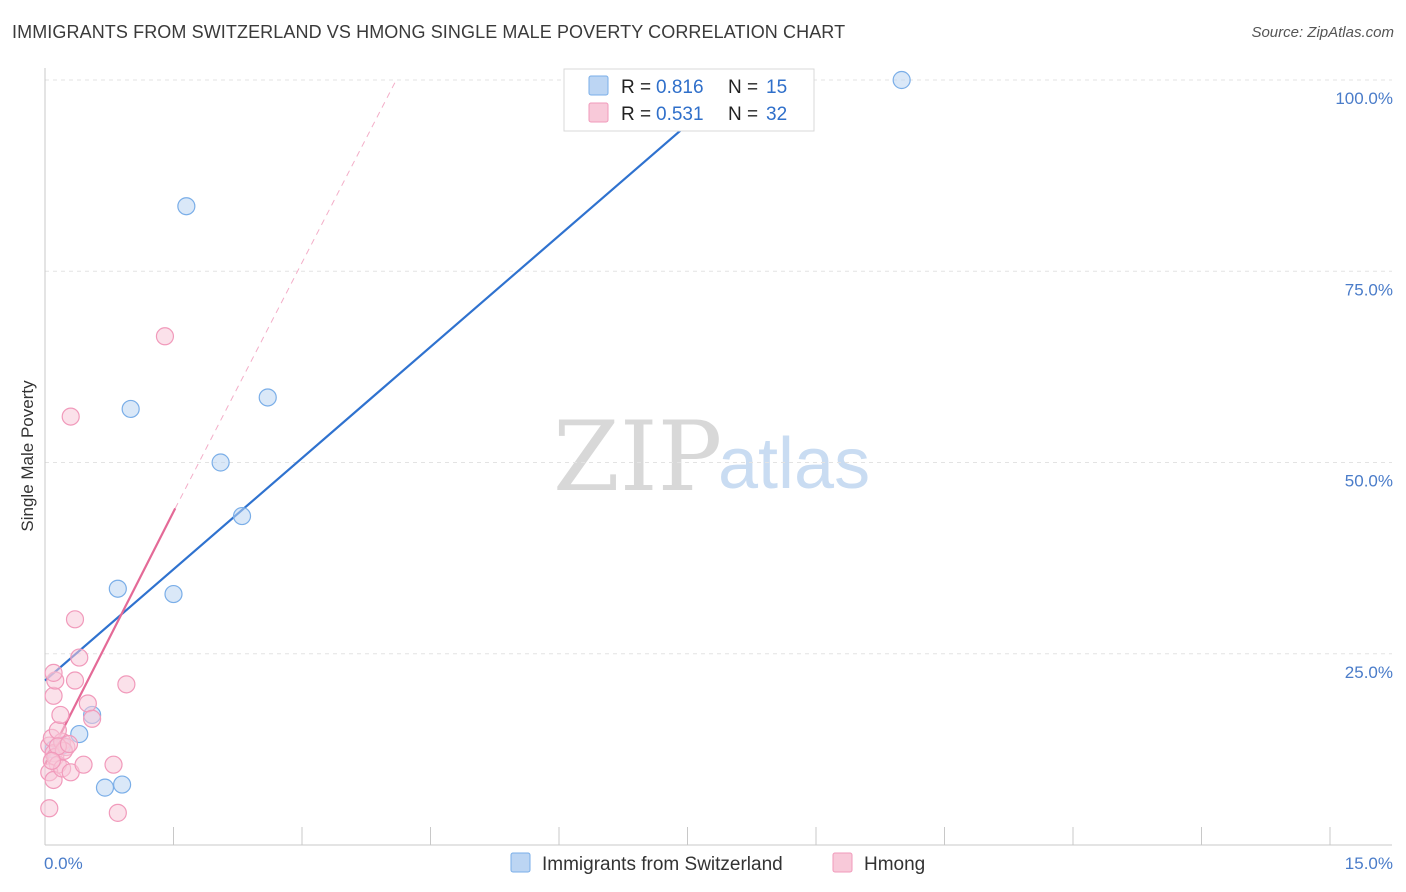 Image resolution: width=1406 pixels, height=892 pixels. Describe the element at coordinates (689, 100) in the screenshot. I see `correlation-legend: R = 0.816 N = 15 R = 0.531 N = 32` at that location.